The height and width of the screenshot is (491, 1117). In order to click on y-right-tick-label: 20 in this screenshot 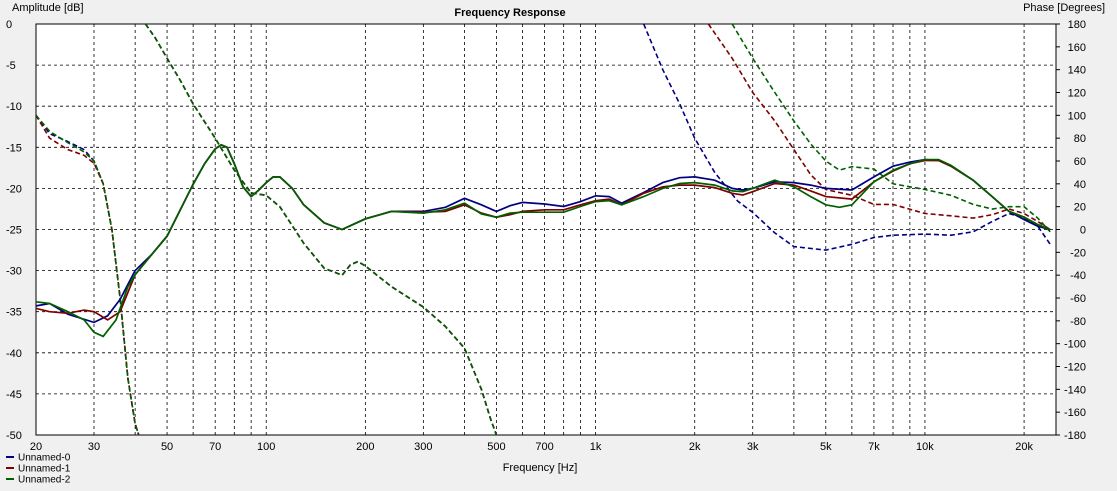, I will do `click(1080, 208)`.